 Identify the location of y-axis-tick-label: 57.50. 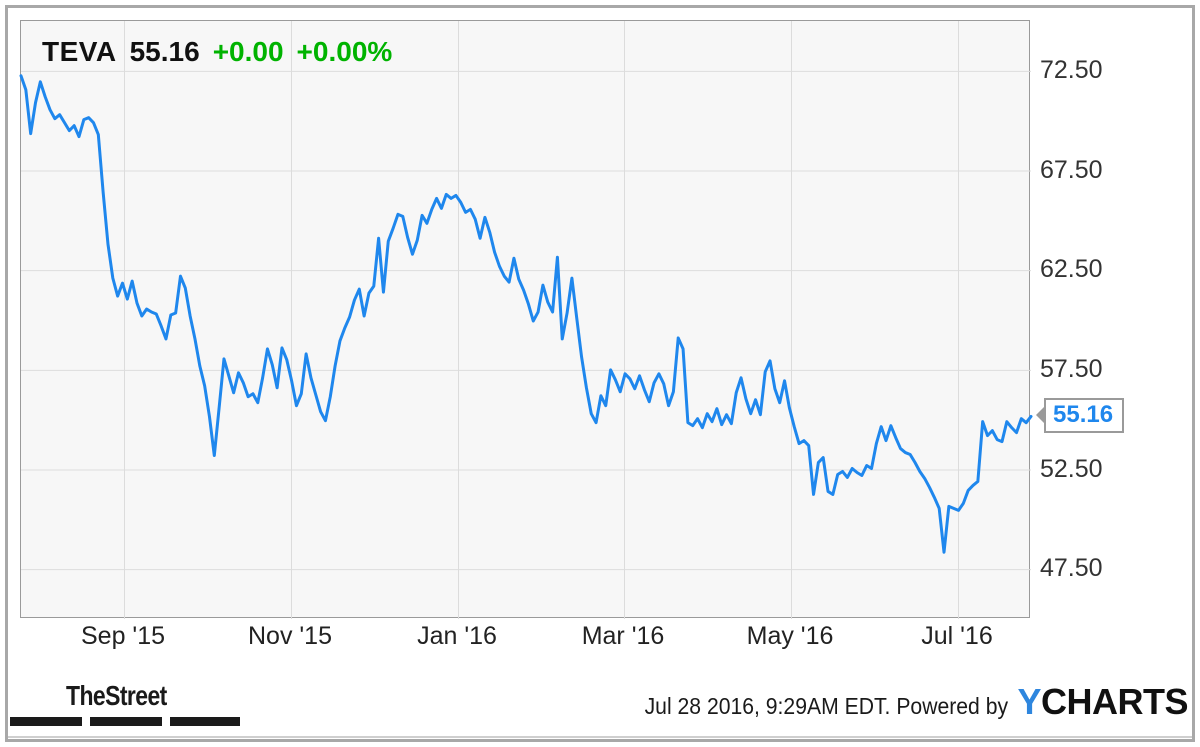
(1071, 368).